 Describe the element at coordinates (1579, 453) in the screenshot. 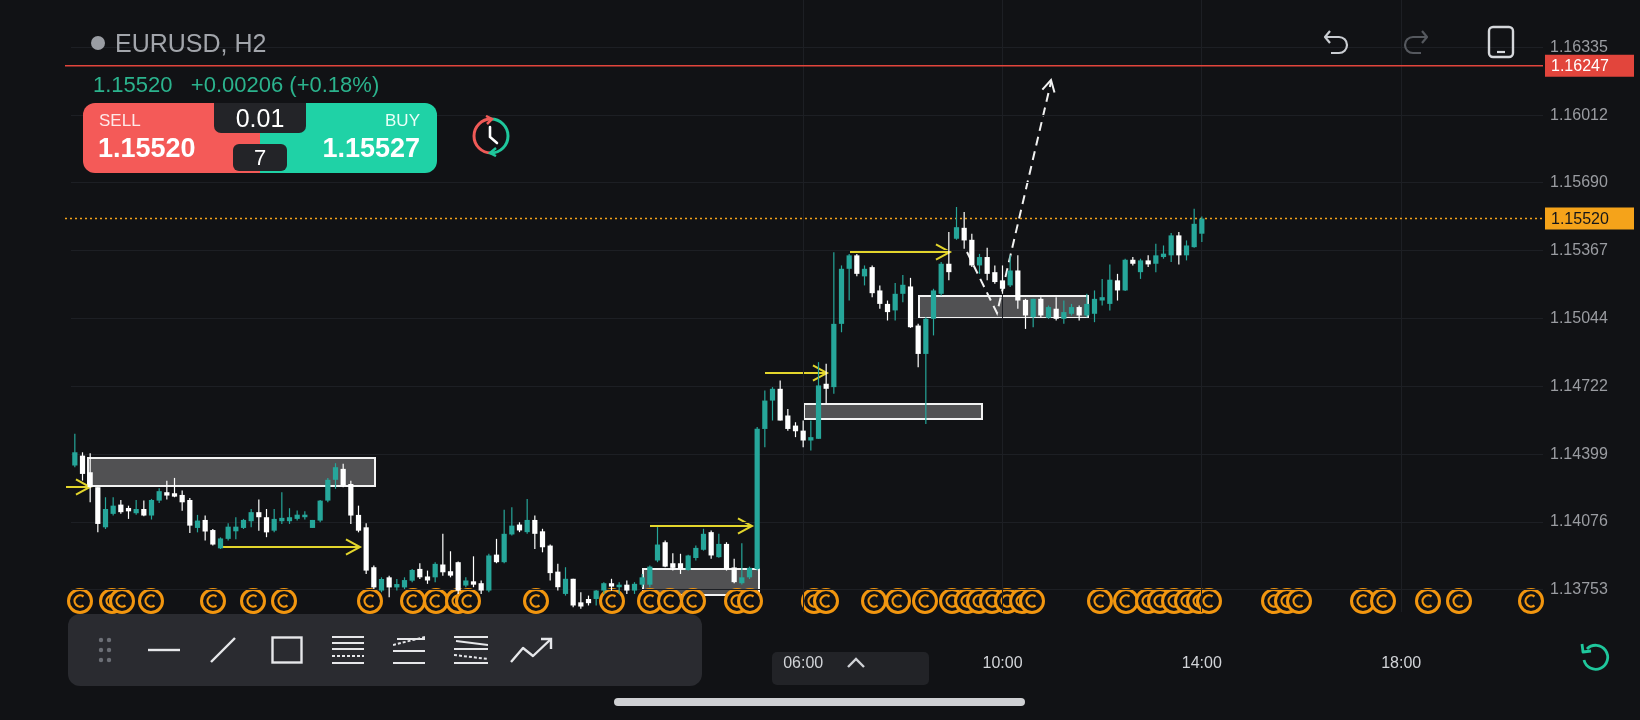

I see `y-tick-label: 1.14399` at that location.